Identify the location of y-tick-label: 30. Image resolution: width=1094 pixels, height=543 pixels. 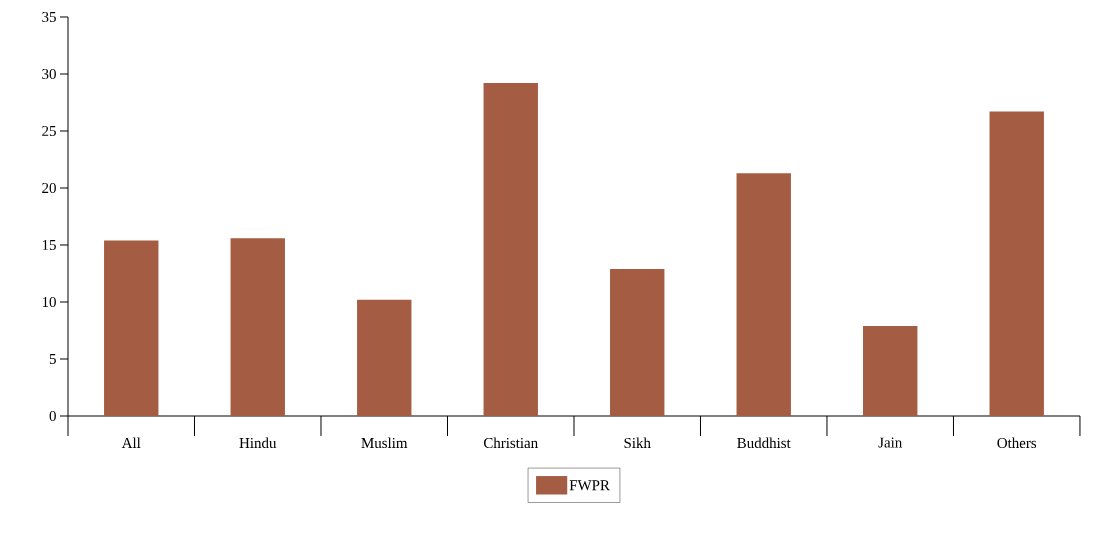
(49, 74).